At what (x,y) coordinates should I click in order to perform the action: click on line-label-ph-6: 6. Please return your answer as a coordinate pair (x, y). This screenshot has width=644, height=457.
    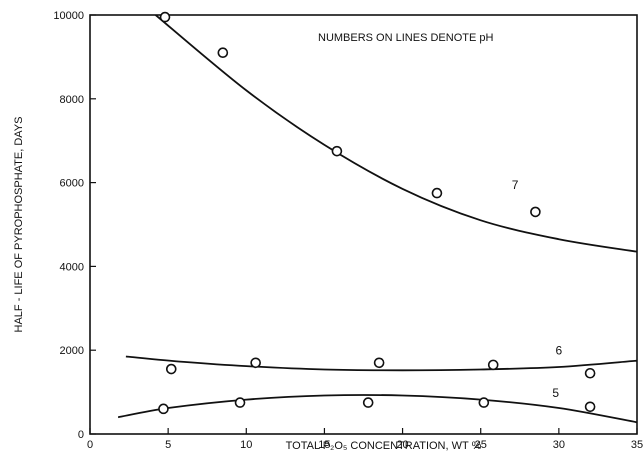
    Looking at the image, I should click on (559, 350).